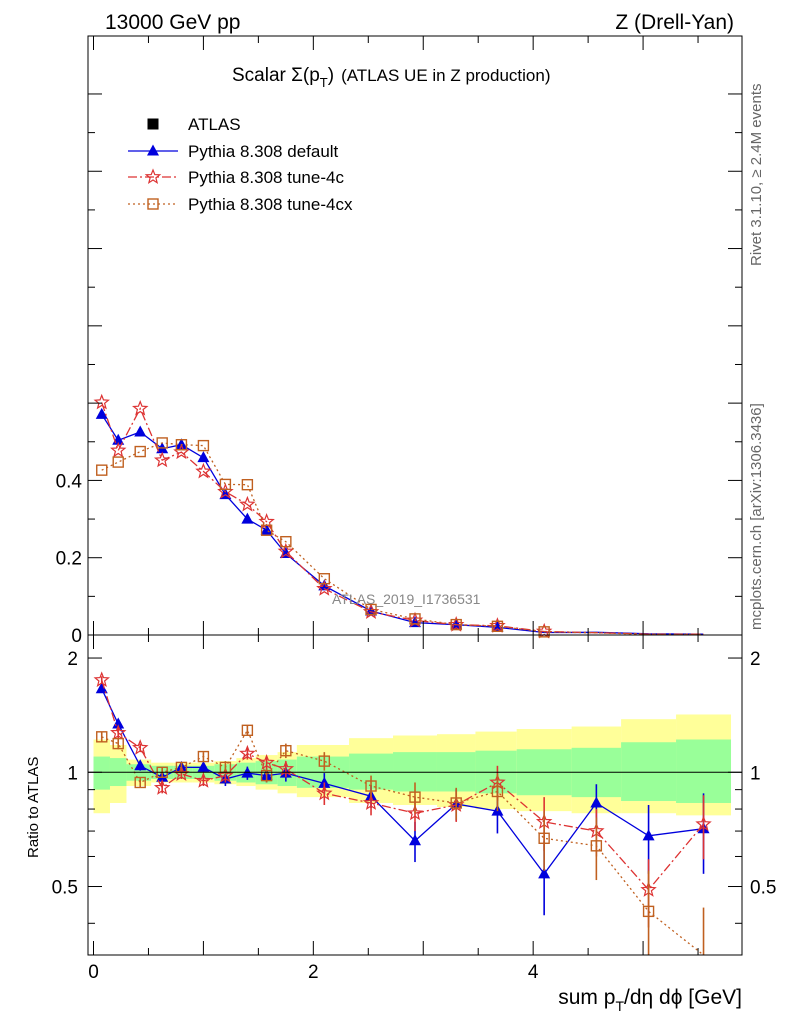 This screenshot has height=1024, width=786. What do you see at coordinates (266, 177) in the screenshot?
I see `legend-label-tune-4c: Pythia 8.308 tune-4c` at bounding box center [266, 177].